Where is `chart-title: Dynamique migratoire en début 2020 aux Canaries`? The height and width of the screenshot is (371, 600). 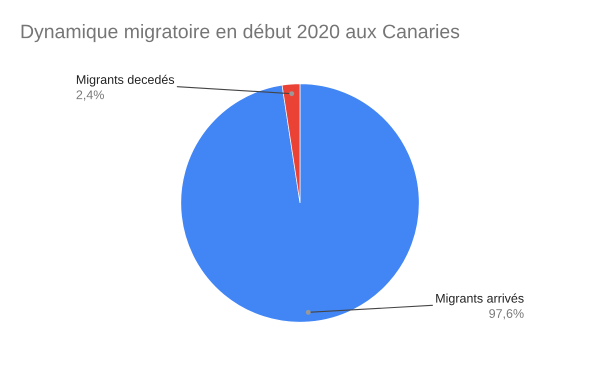
chart-title: Dynamique migratoire en début 2020 aux Canaries is located at coordinates (241, 33).